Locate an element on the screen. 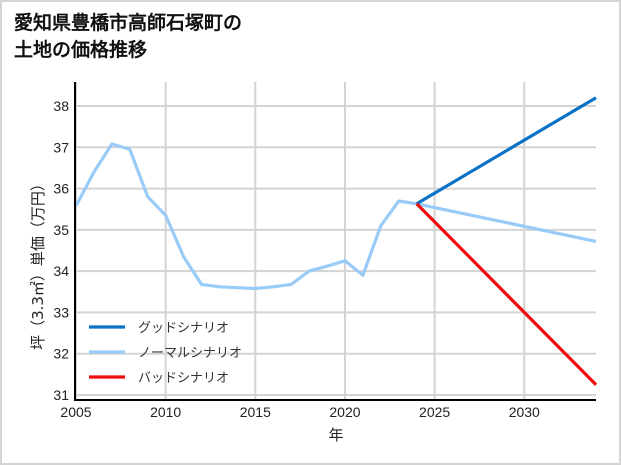  x-tick-labels: 2005 2010 2015 2020 2025 2030 is located at coordinates (300, 412).